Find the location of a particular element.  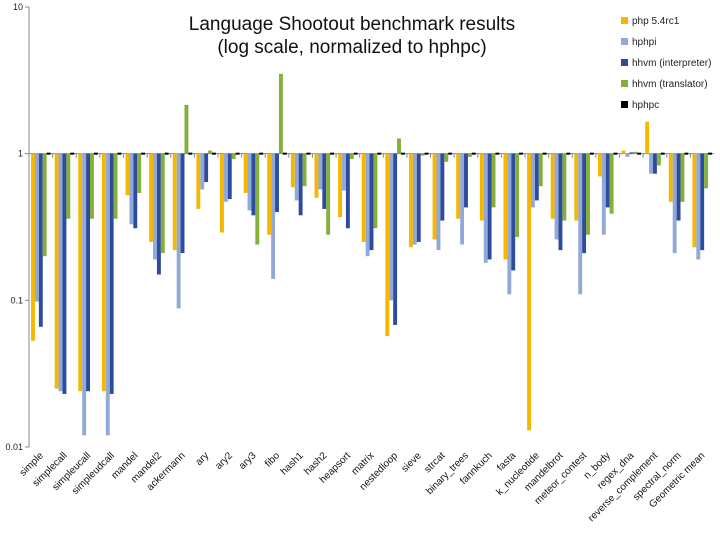

legend-label: hphpc is located at coordinates (645, 105).